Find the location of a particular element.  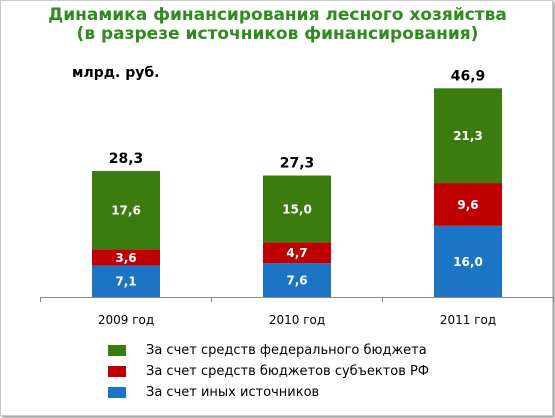

total-label: 27,3 is located at coordinates (297, 164).